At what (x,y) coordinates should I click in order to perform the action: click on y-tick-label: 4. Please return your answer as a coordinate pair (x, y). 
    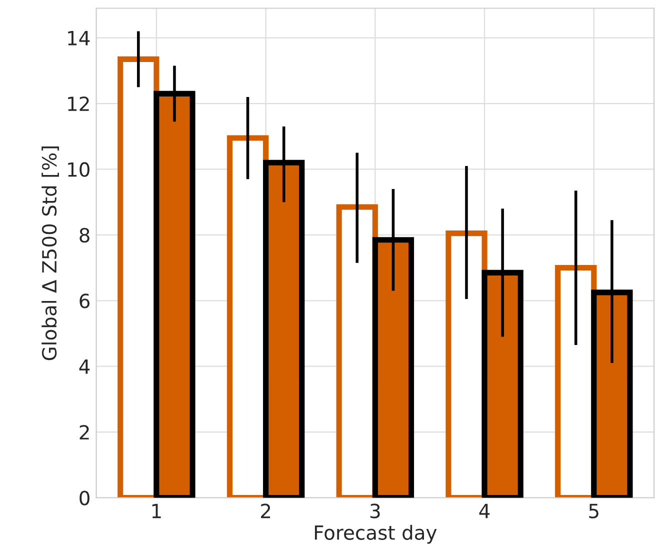
    Looking at the image, I should click on (84, 367).